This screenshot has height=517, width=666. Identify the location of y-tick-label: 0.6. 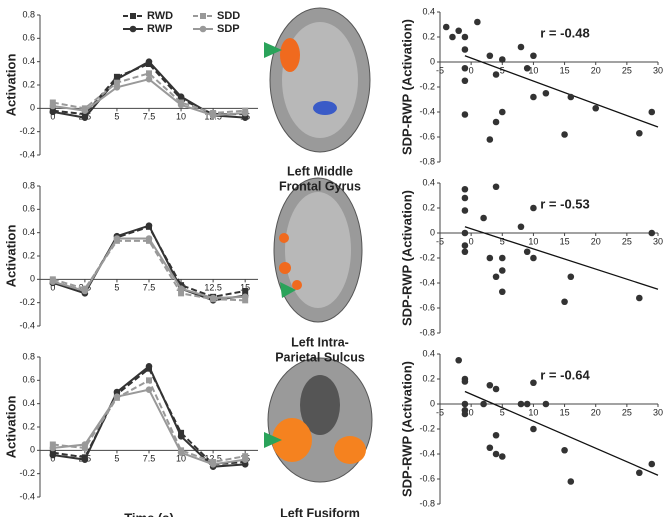
(28, 38).